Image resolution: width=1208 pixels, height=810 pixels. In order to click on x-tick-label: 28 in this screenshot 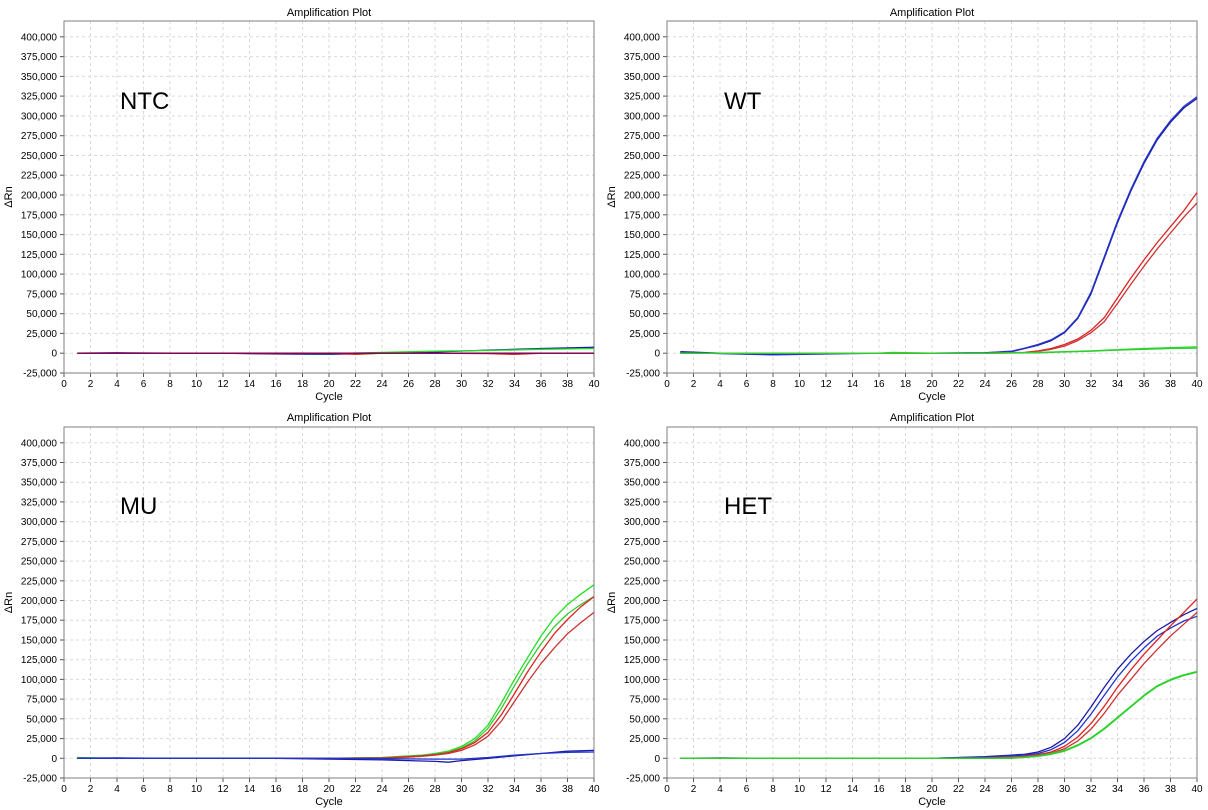, I will do `click(1038, 789)`.